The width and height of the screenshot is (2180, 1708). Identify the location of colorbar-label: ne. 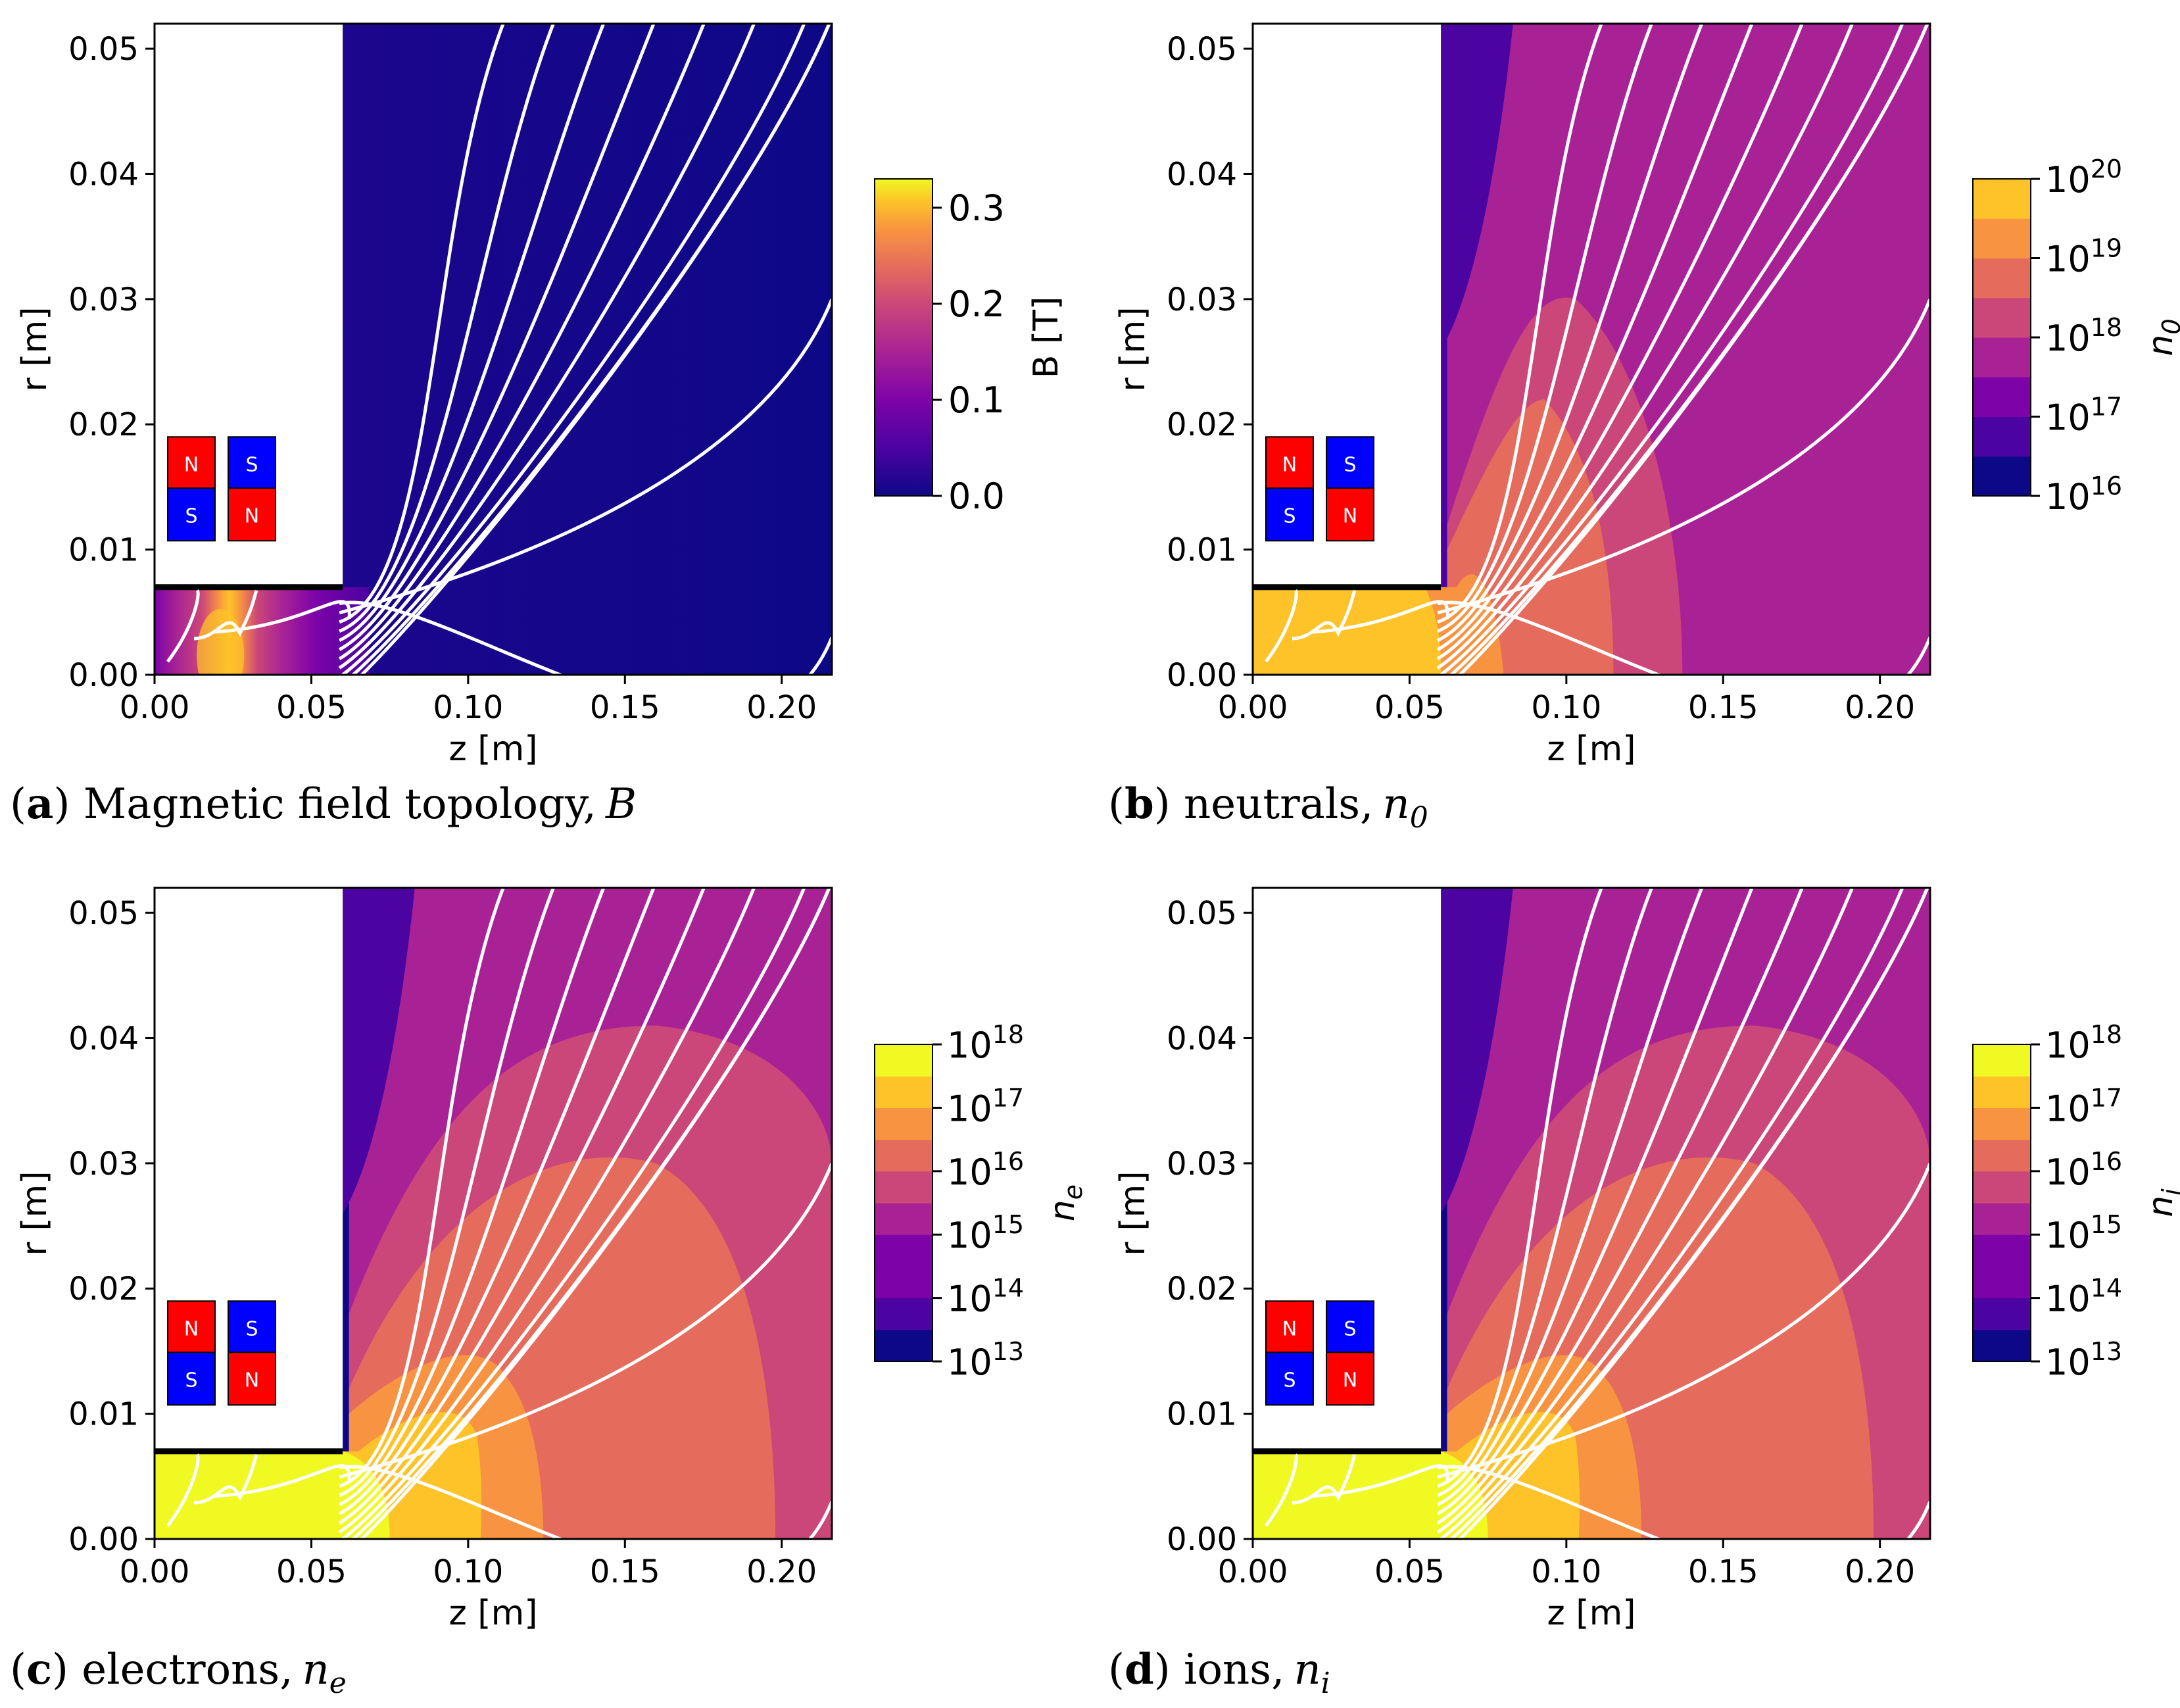
(1065, 1202).